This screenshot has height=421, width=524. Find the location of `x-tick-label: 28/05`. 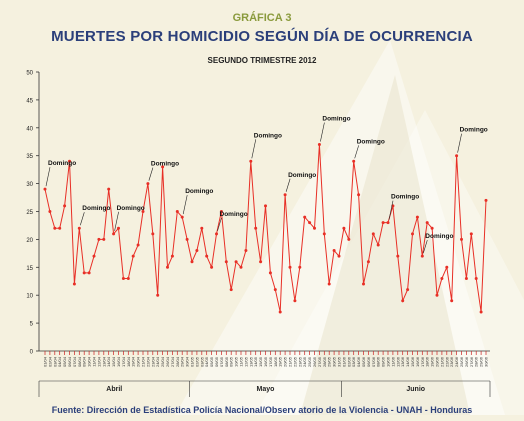

x-tick-label: 28/05 is located at coordinates (324, 361).